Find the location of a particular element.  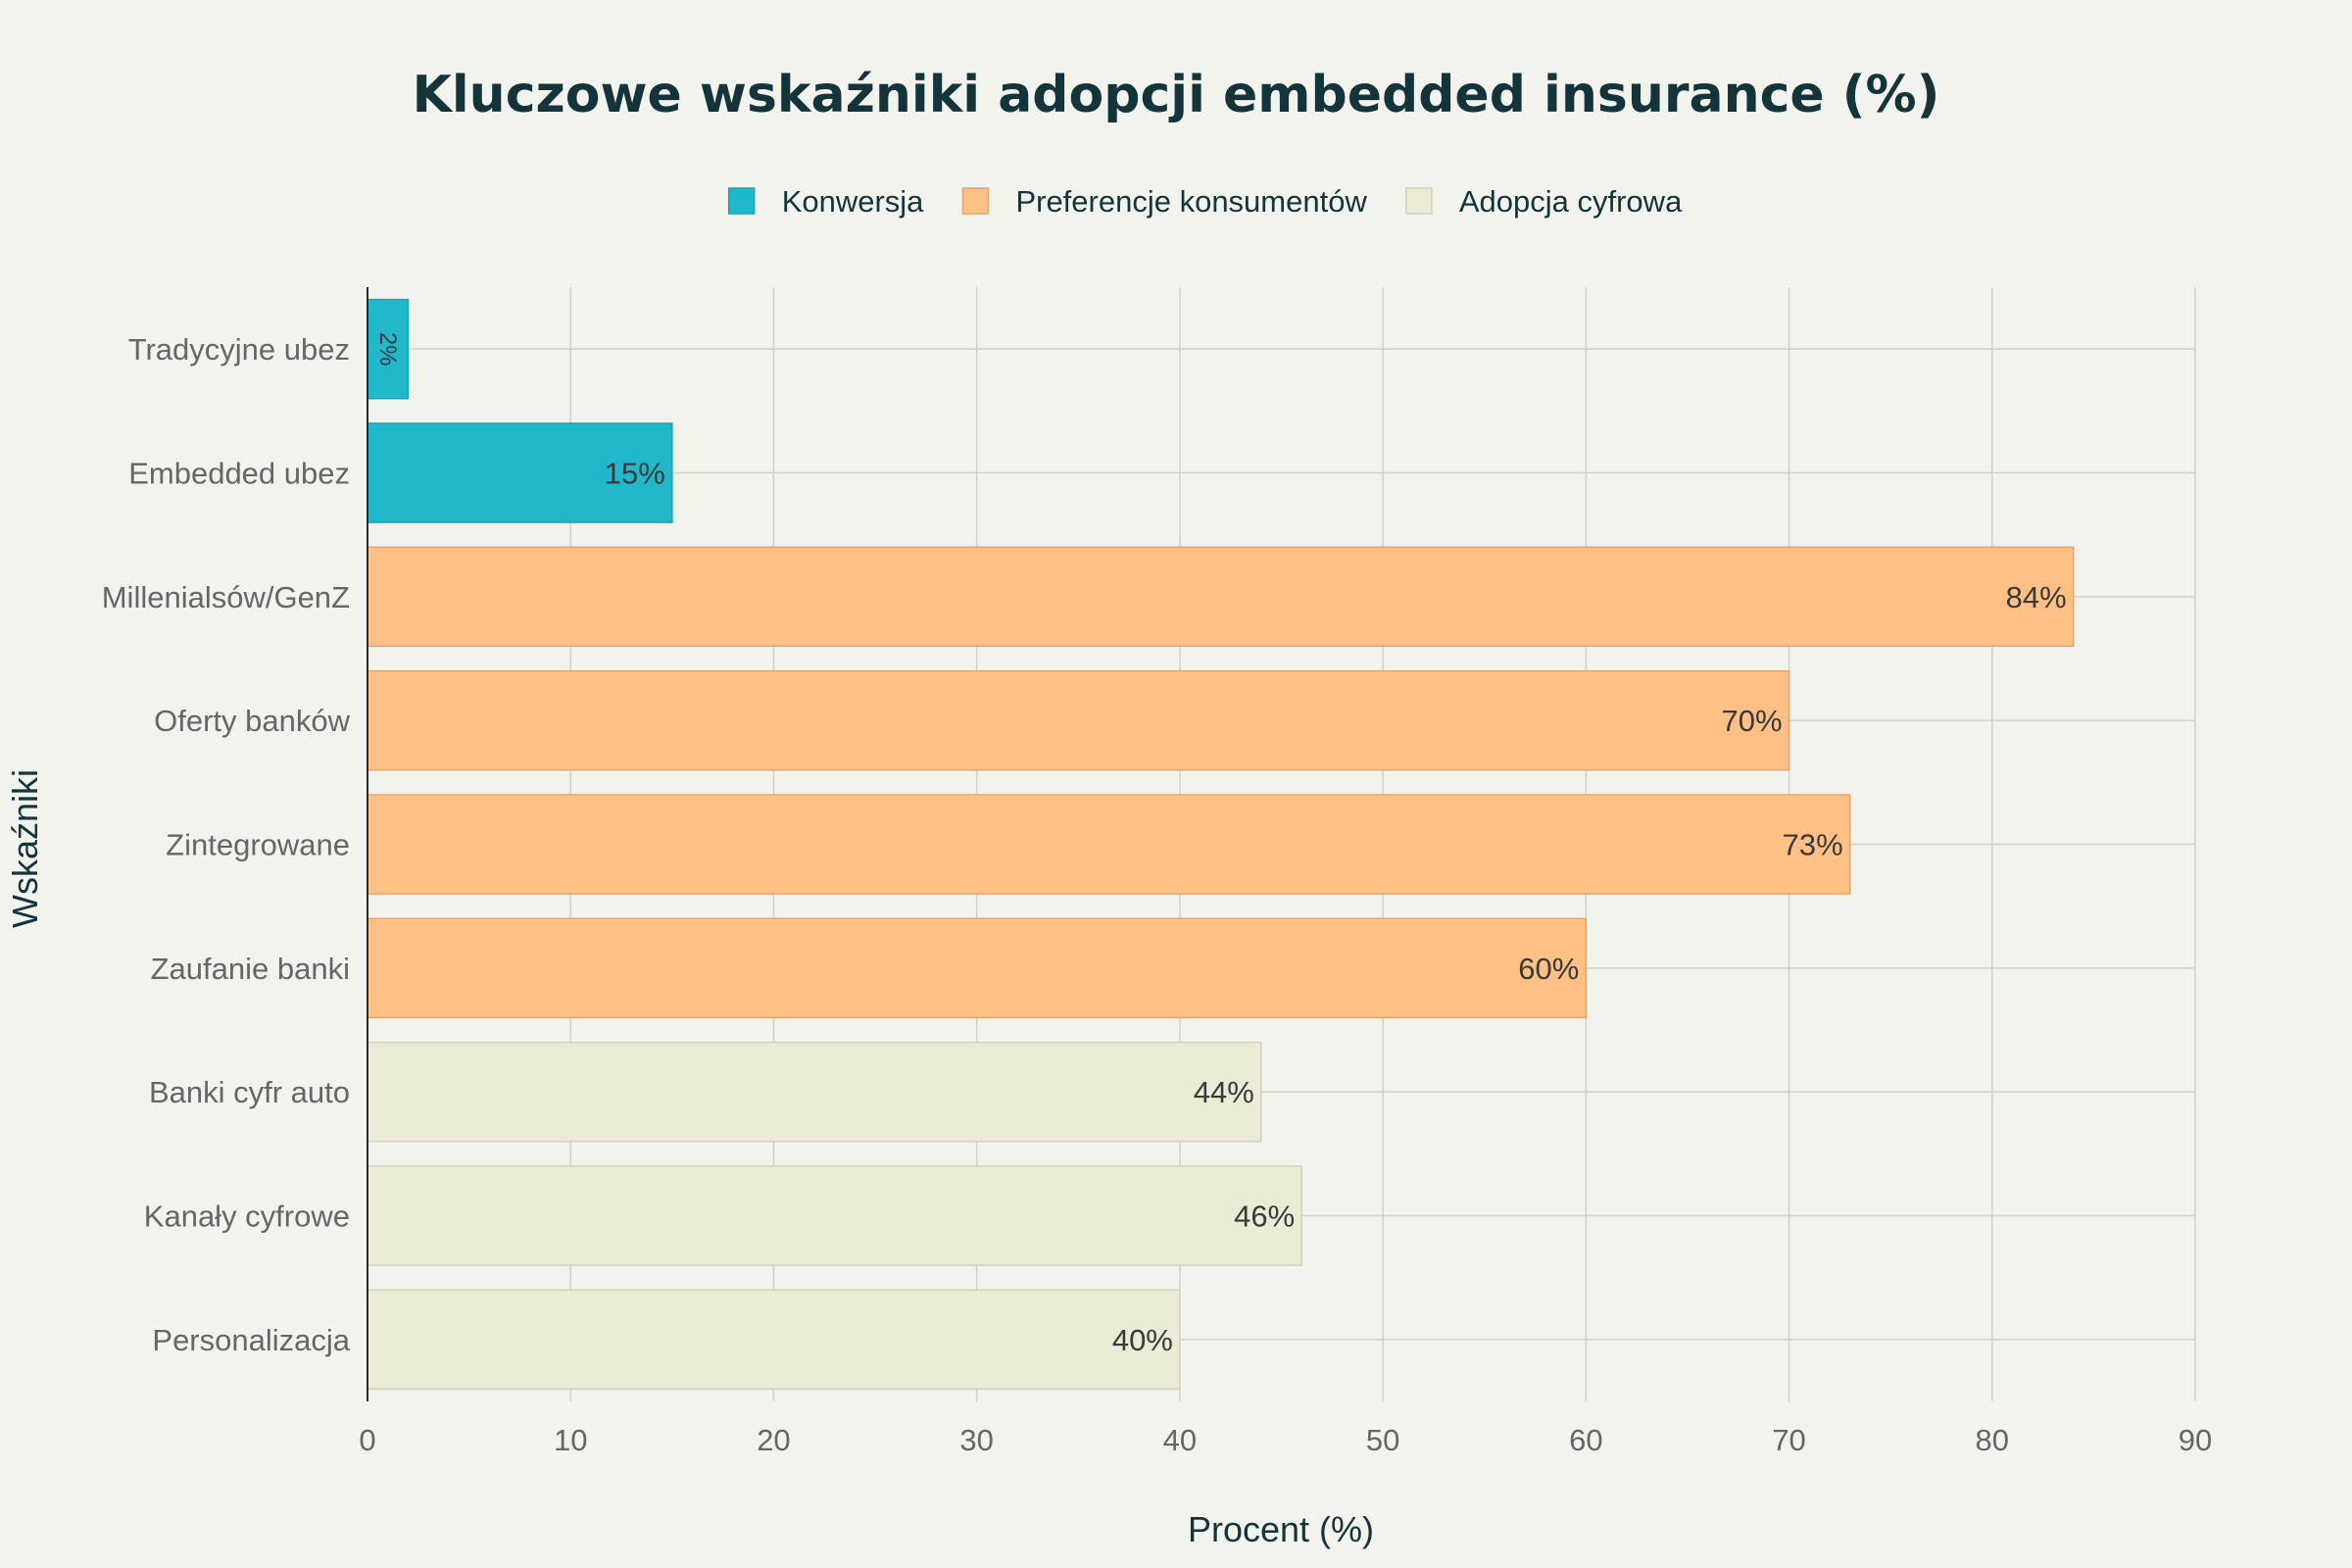

x-tick-label: 50 is located at coordinates (1382, 1440).